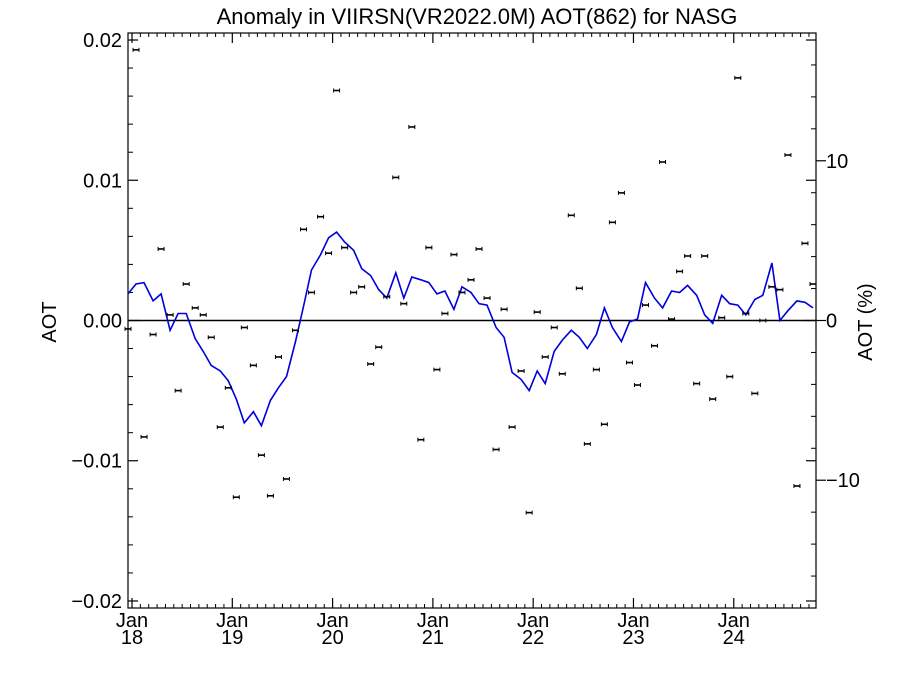 The image size is (900, 680). Describe the element at coordinates (332, 638) in the screenshot. I see `x-tick-year: 20` at that location.